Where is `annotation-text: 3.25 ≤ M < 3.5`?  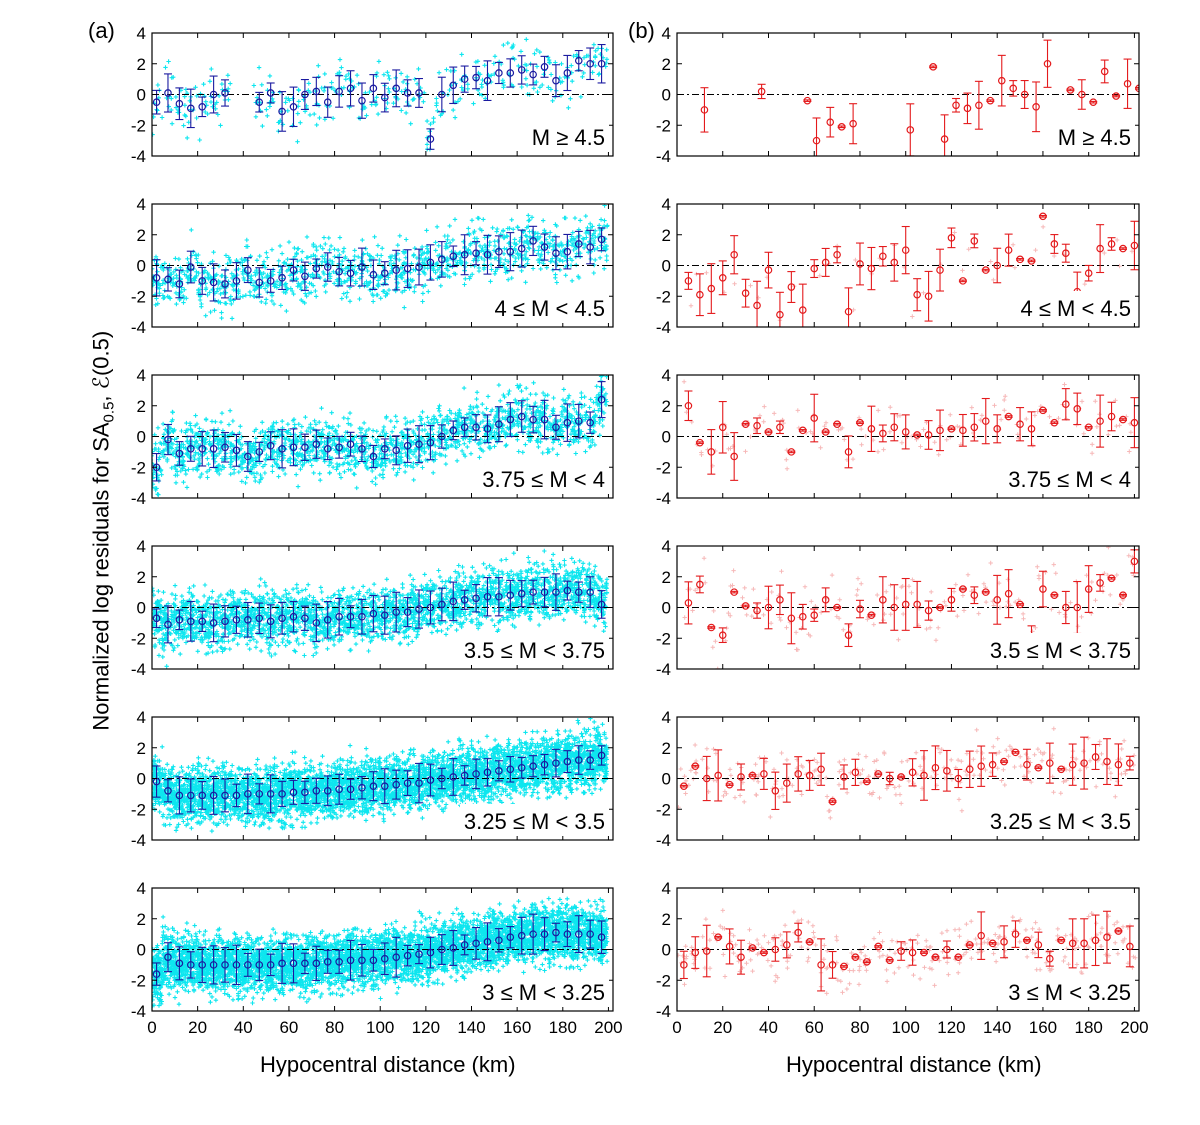
annotation-text: 3.25 ≤ M < 3.5 is located at coordinates (534, 821).